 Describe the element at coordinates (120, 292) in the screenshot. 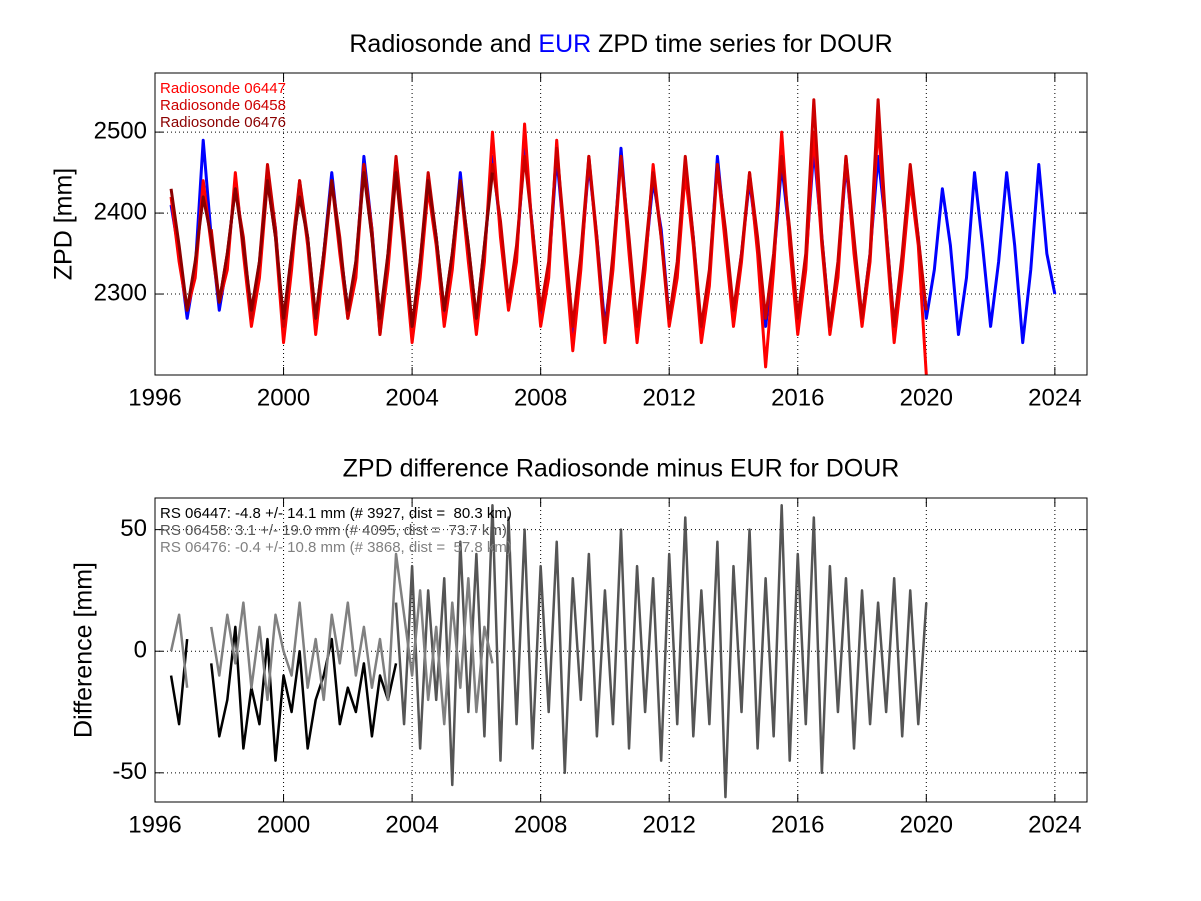

I see `y-tick-label: 2300` at that location.